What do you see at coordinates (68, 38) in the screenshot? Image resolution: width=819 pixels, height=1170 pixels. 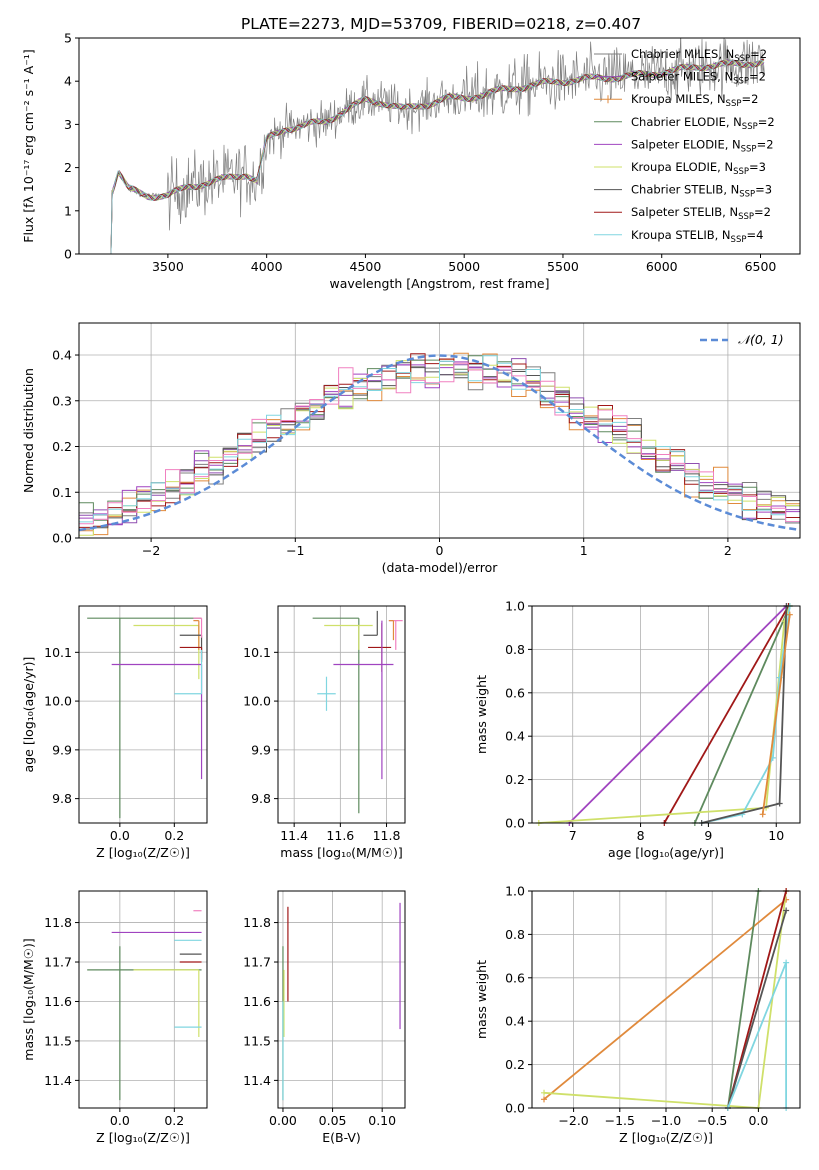 I see `y-tick-label: 5` at bounding box center [68, 38].